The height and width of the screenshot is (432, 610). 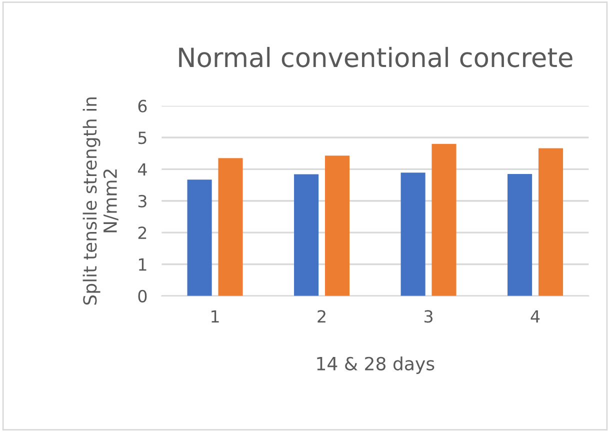 What do you see at coordinates (142, 296) in the screenshot?
I see `y-tick-label: 0` at bounding box center [142, 296].